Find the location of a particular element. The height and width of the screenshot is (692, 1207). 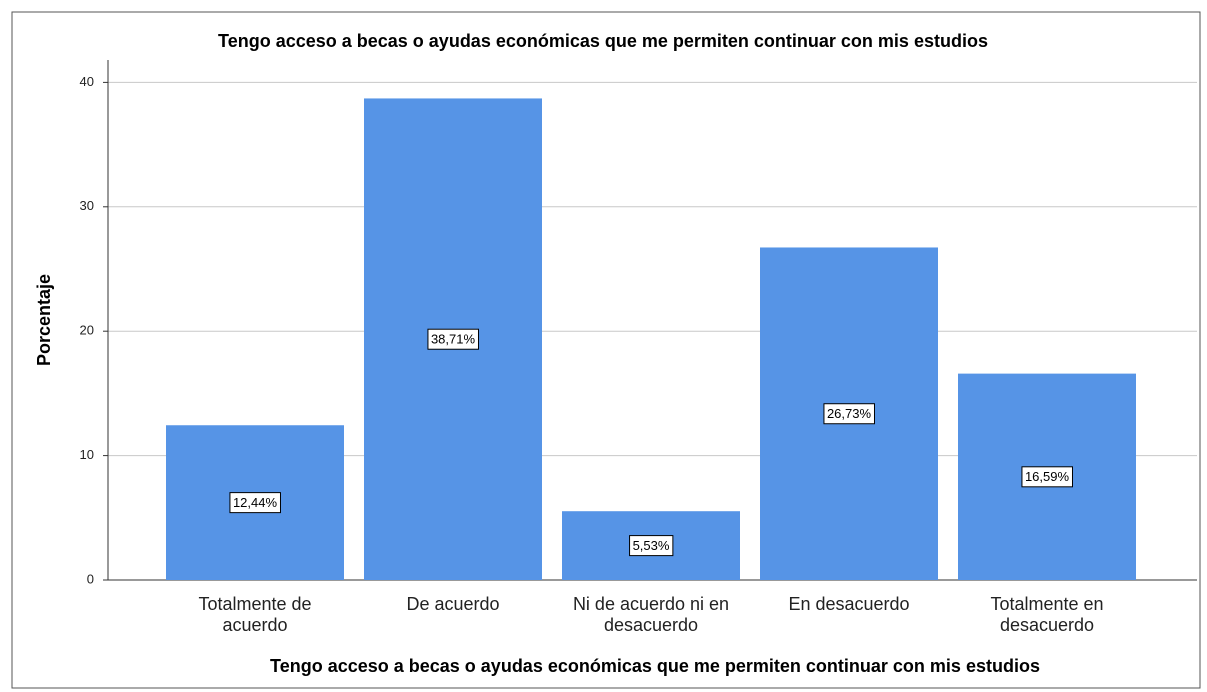

value-label: 16,59% is located at coordinates (1047, 476).